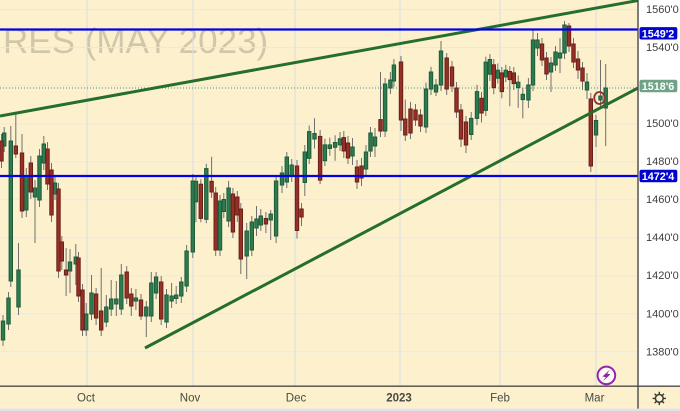 This screenshot has width=680, height=411. Describe the element at coordinates (662, 352) in the screenshot. I see `svg-text: 1380'0` at that location.